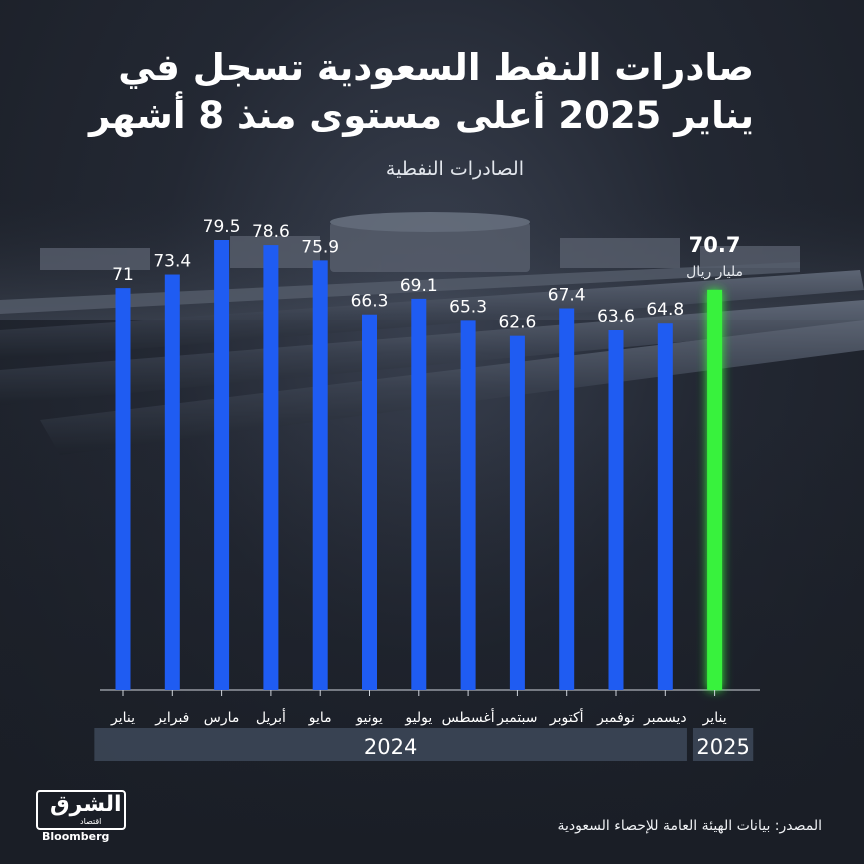 The image size is (864, 864). I want to click on asharq-bloomberg-logo: الشرق اقتصاد Bloomberg, so click(82, 818).